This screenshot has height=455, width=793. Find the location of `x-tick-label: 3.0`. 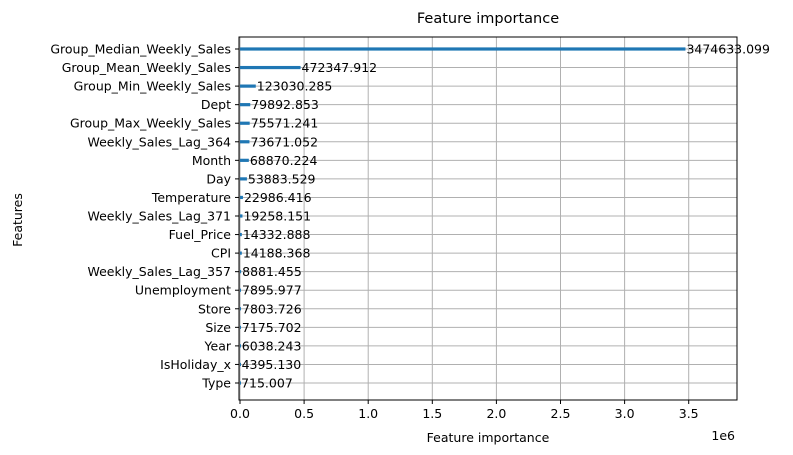

x-tick-label: 3.0 is located at coordinates (625, 413).